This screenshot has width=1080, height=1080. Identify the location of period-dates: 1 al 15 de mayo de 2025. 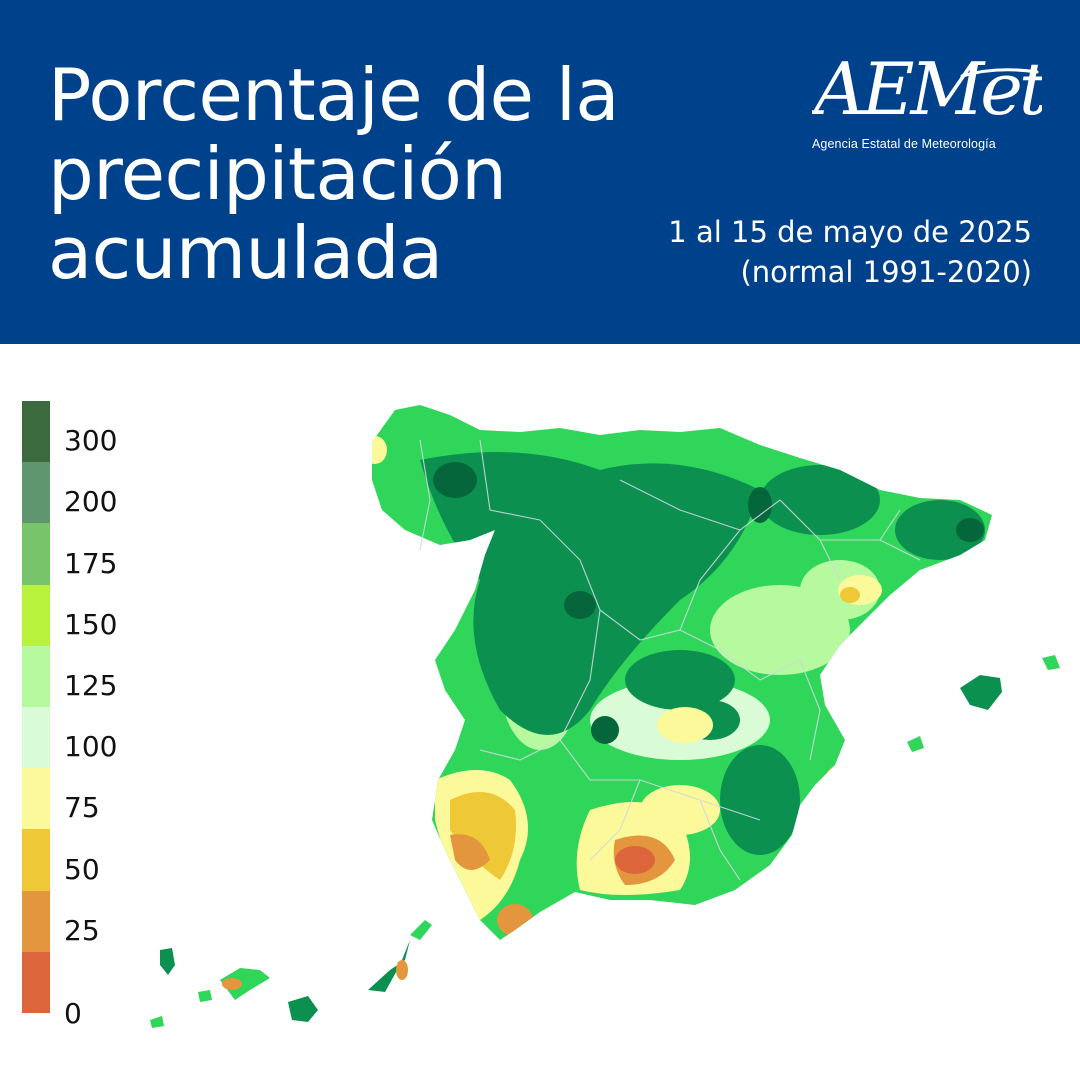
(850, 232).